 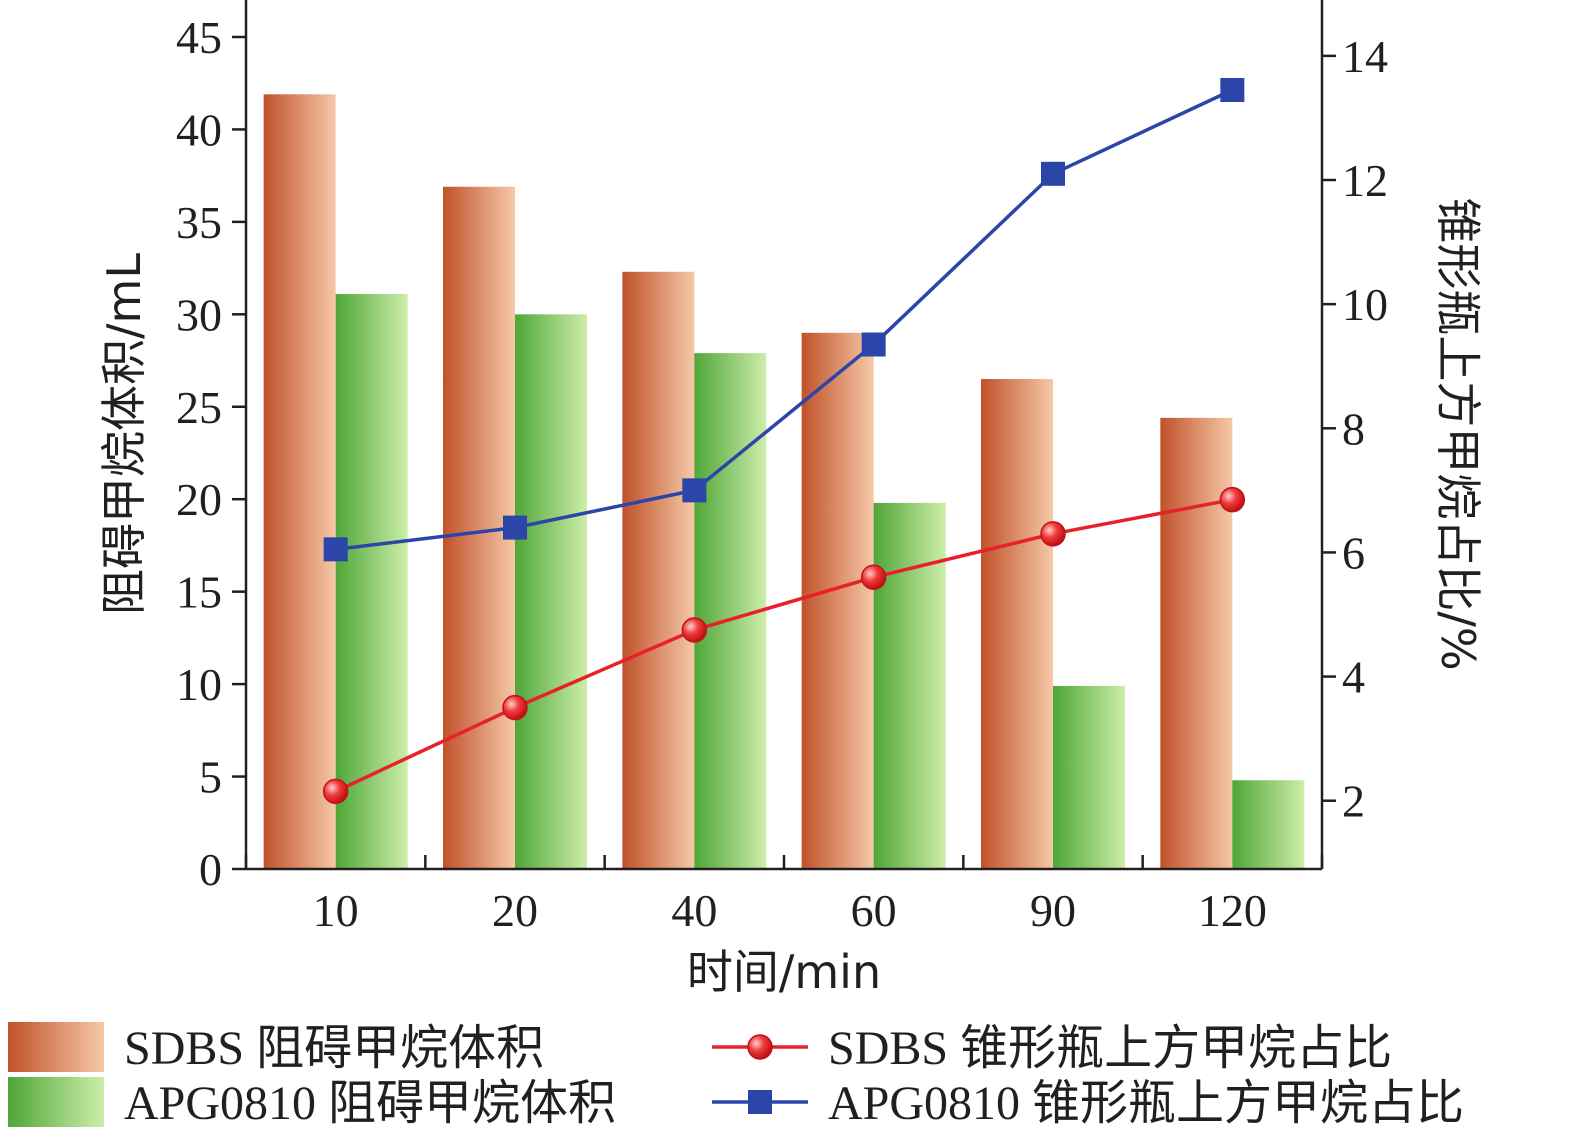 I want to click on x-tick-label: 120, so click(x=1232, y=910).